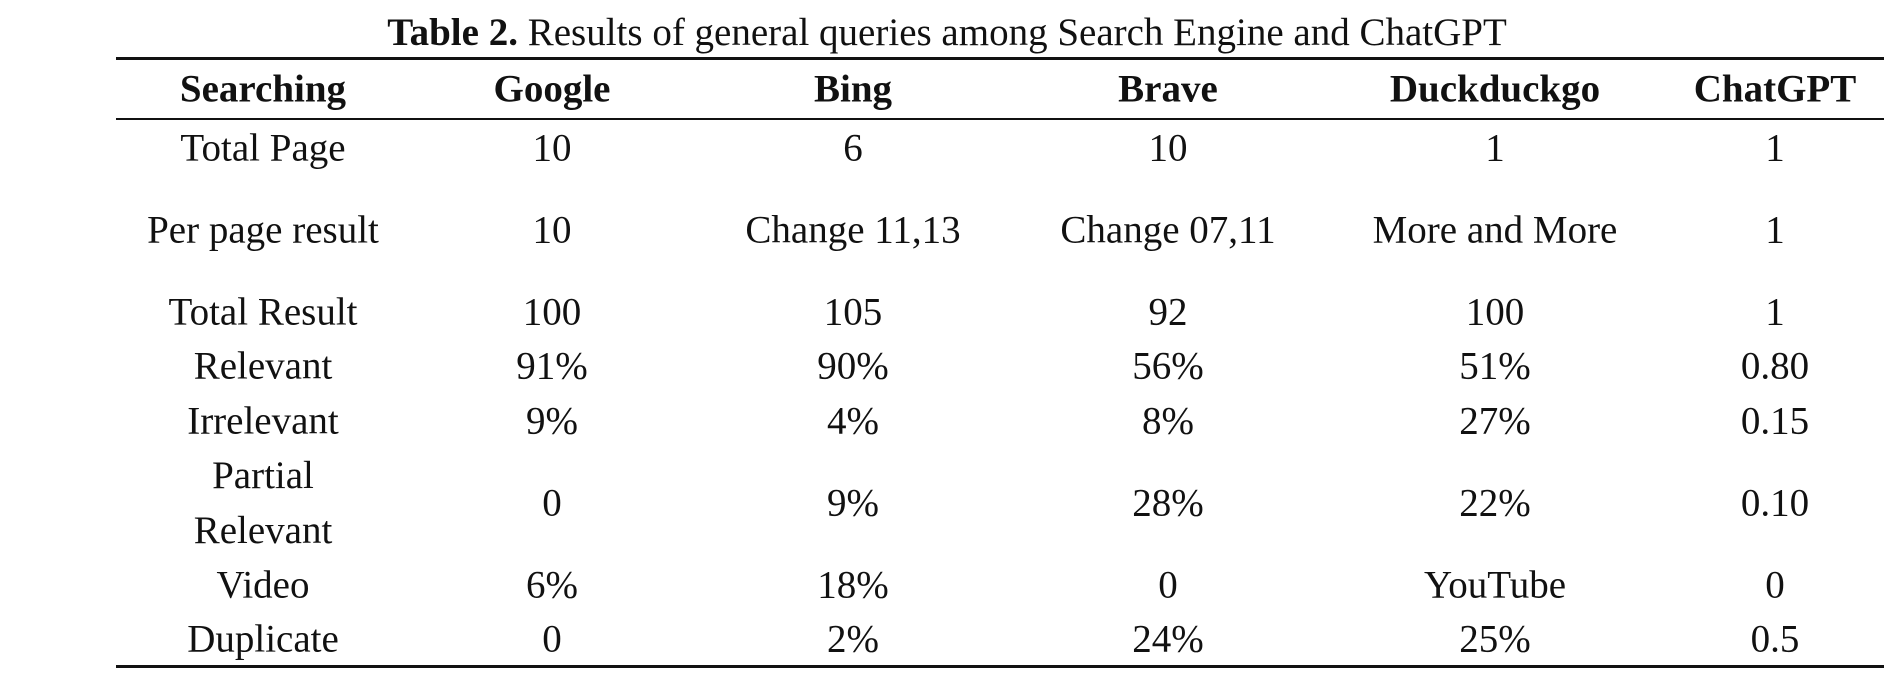 This screenshot has width=1894, height=690. I want to click on caption-label: Table 2., so click(452, 32).